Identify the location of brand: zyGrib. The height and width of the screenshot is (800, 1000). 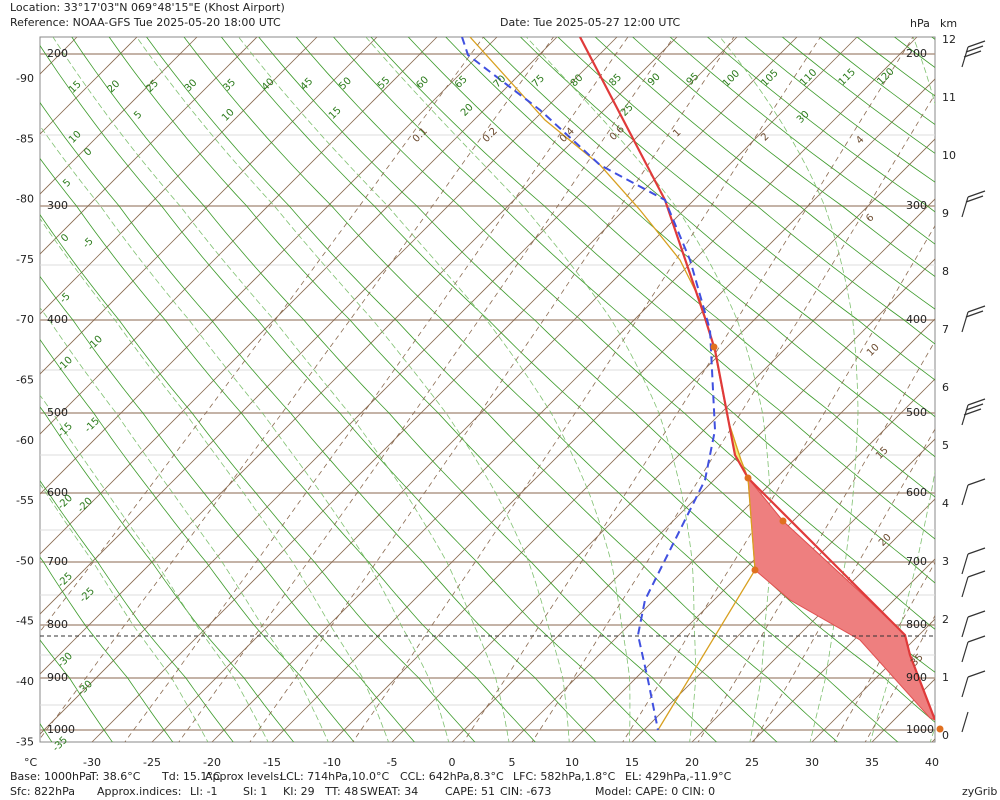
(979, 791).